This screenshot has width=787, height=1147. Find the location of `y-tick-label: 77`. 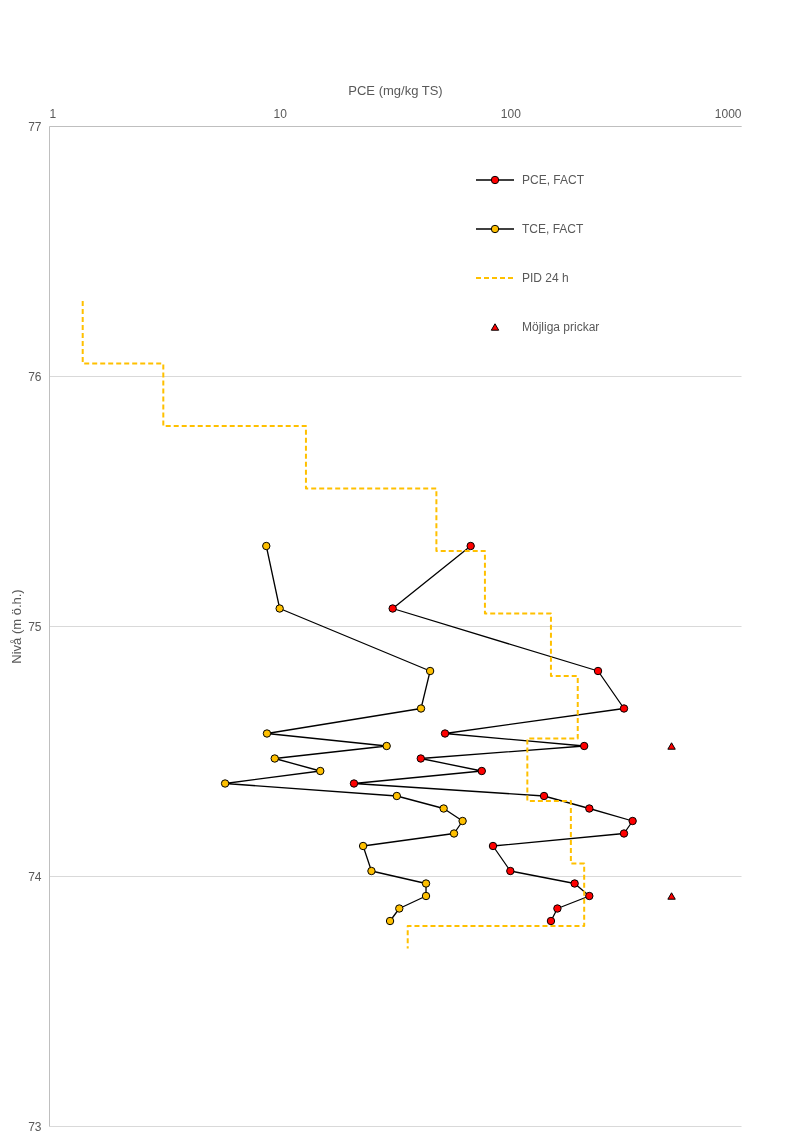

y-tick-label: 77 is located at coordinates (35, 126).